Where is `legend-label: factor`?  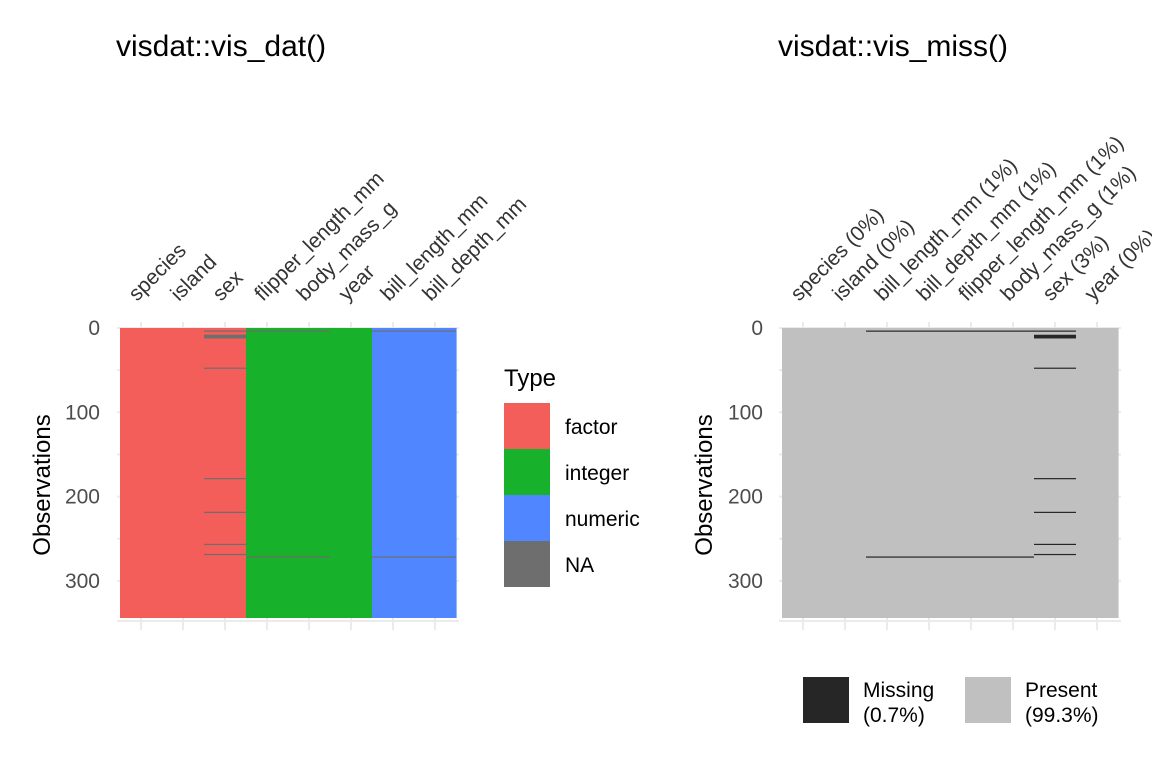 legend-label: factor is located at coordinates (591, 427).